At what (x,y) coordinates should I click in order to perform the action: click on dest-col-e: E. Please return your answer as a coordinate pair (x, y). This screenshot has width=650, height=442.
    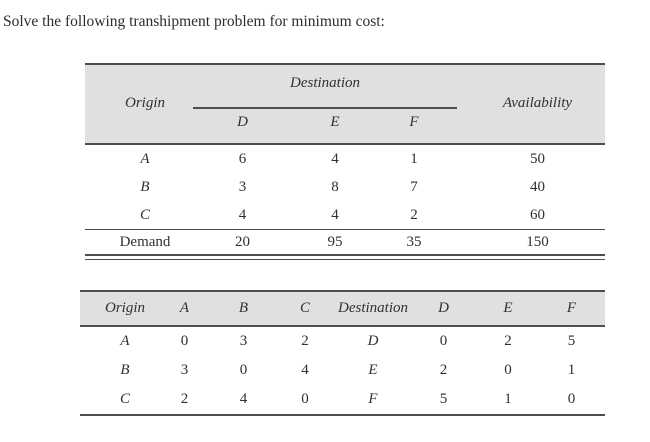
    Looking at the image, I should click on (335, 122).